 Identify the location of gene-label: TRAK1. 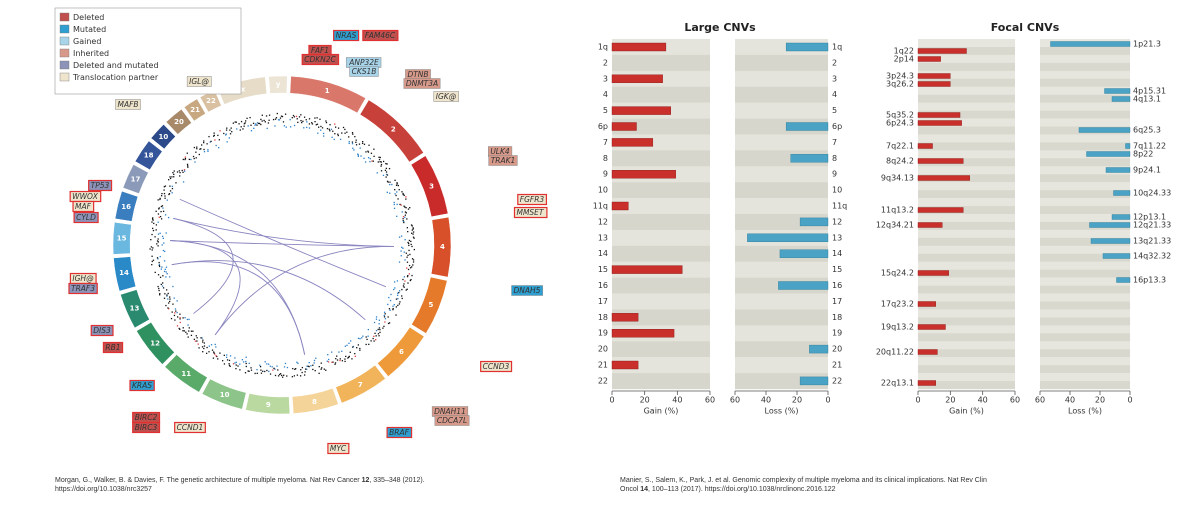
(503, 160).